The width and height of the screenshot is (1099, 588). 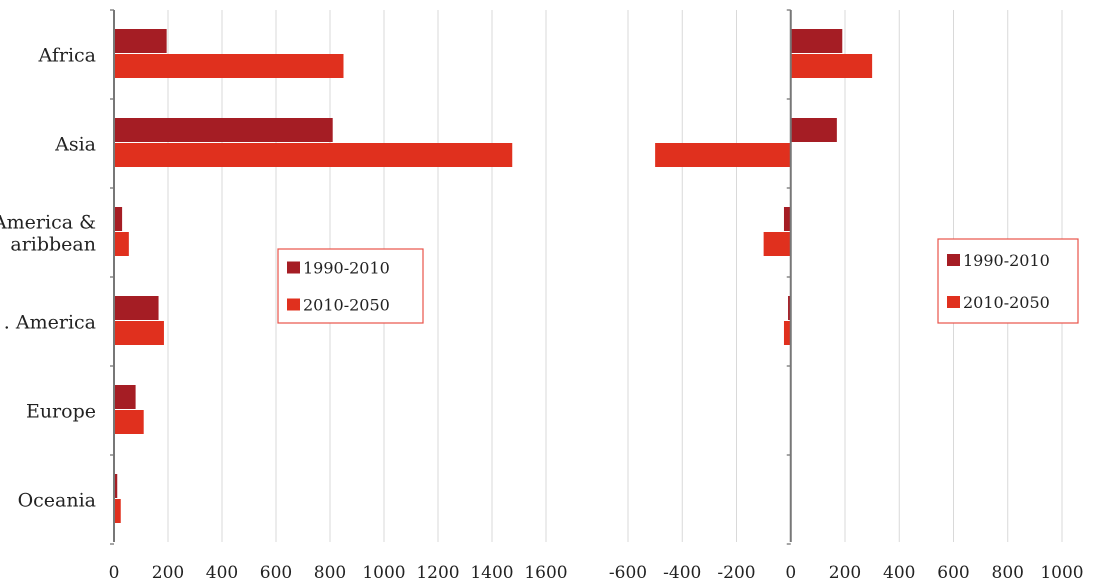 What do you see at coordinates (117, 511) in the screenshot?
I see `bar-left-s1-c5` at bounding box center [117, 511].